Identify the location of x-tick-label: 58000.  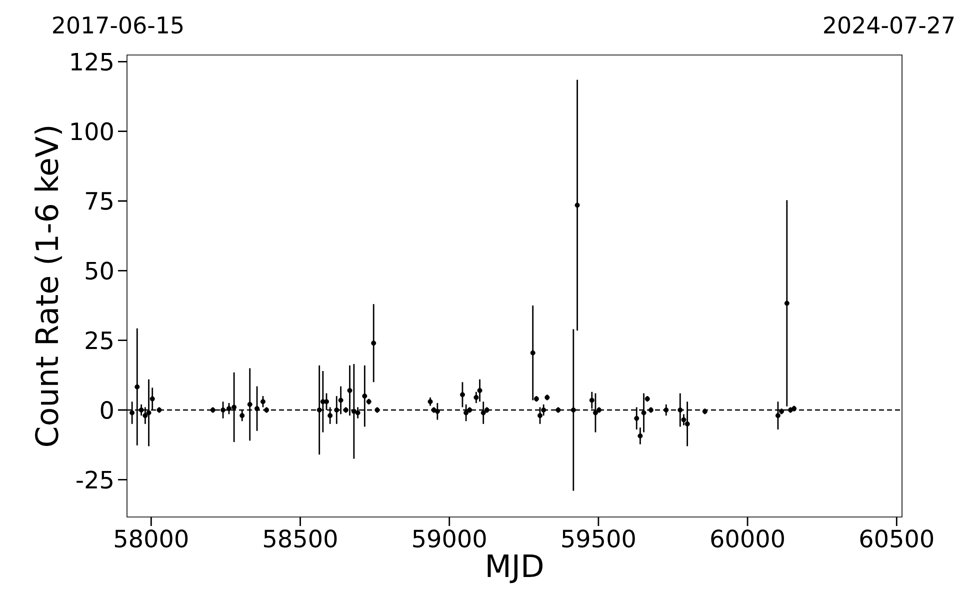
(151, 539).